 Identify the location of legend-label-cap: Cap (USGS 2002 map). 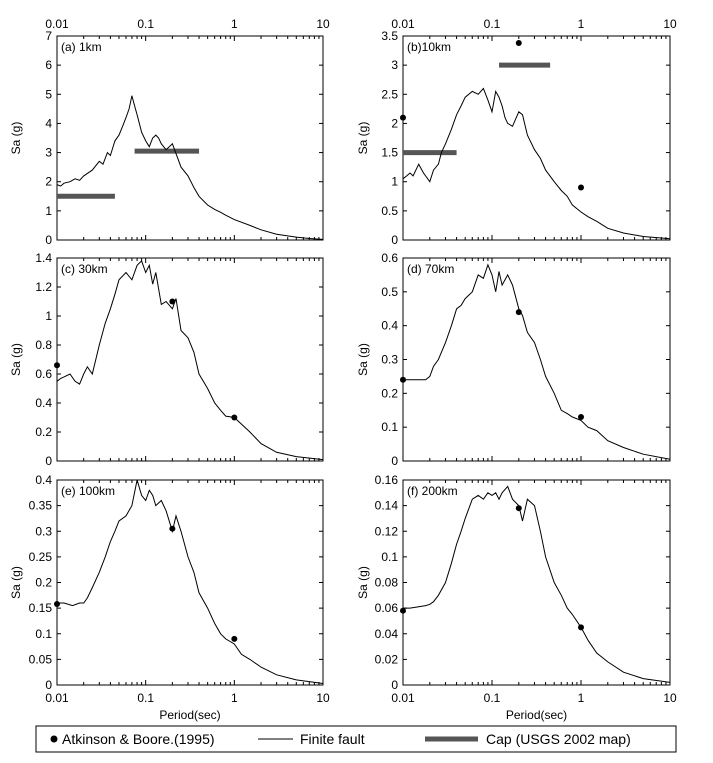
(558, 739).